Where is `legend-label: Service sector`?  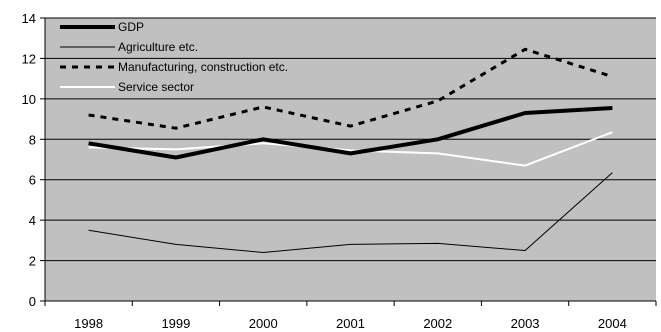
legend-label: Service sector is located at coordinates (156, 87).